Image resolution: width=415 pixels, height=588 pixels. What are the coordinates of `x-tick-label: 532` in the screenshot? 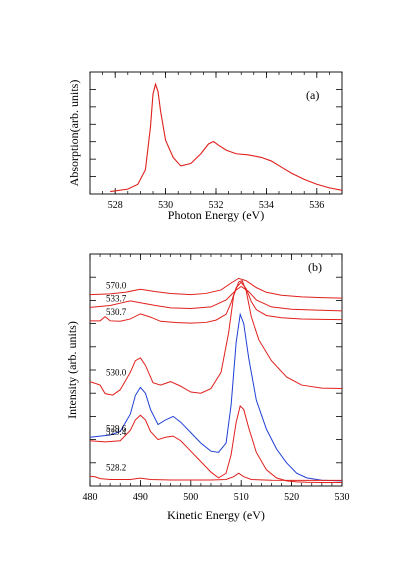 It's located at (216, 205).